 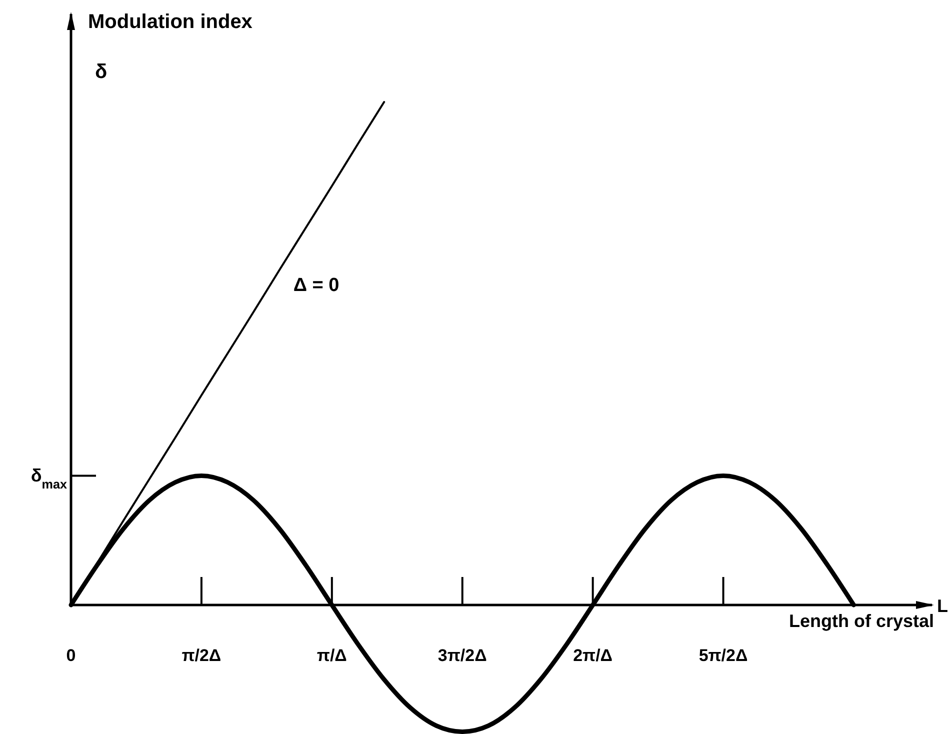 I want to click on x-axis-title: Length of crystal L, so click(x=868, y=613).